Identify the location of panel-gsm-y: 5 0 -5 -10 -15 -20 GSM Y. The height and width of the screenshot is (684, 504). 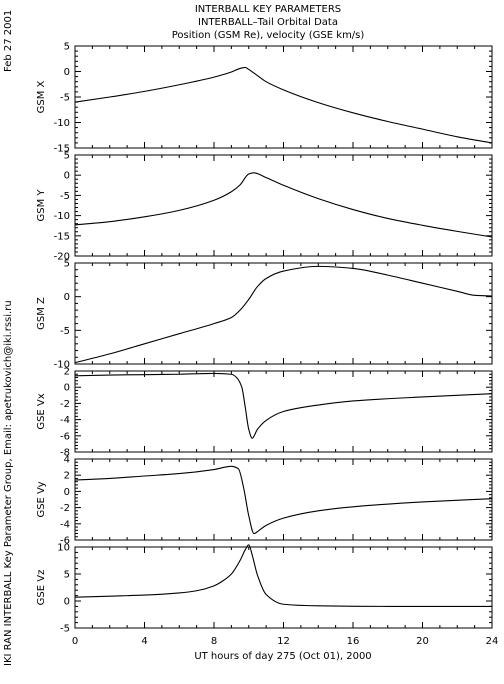
(264, 207).